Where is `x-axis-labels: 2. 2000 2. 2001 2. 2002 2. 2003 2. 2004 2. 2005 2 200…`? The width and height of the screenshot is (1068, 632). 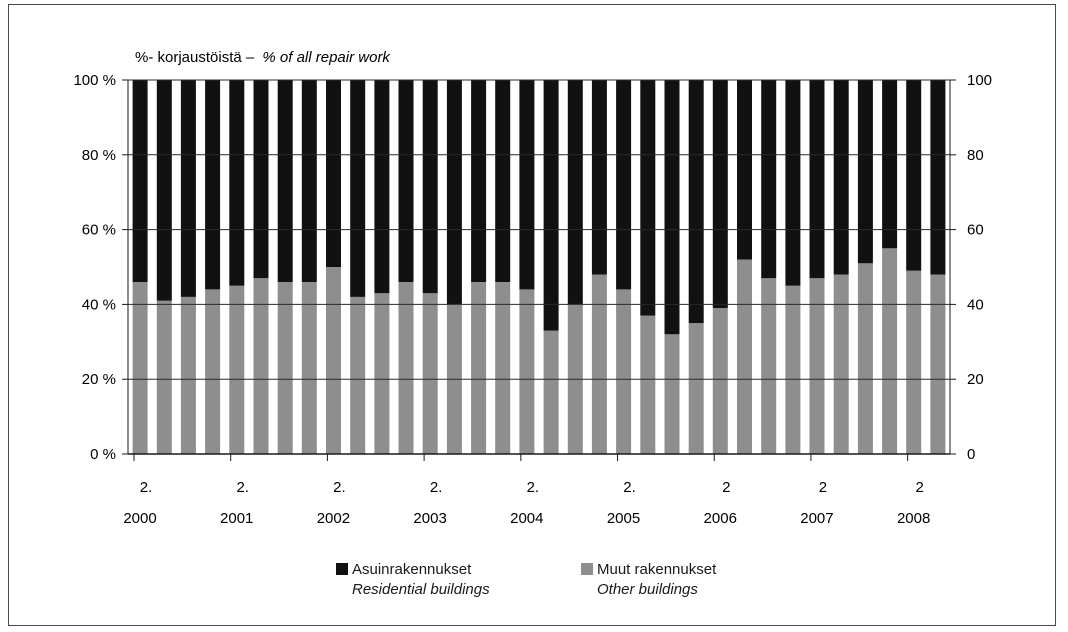 x-axis-labels: 2. 2000 2. 2001 2. 2002 2. 2003 2. 2004 2. 2005 2 200… is located at coordinates (526, 490).